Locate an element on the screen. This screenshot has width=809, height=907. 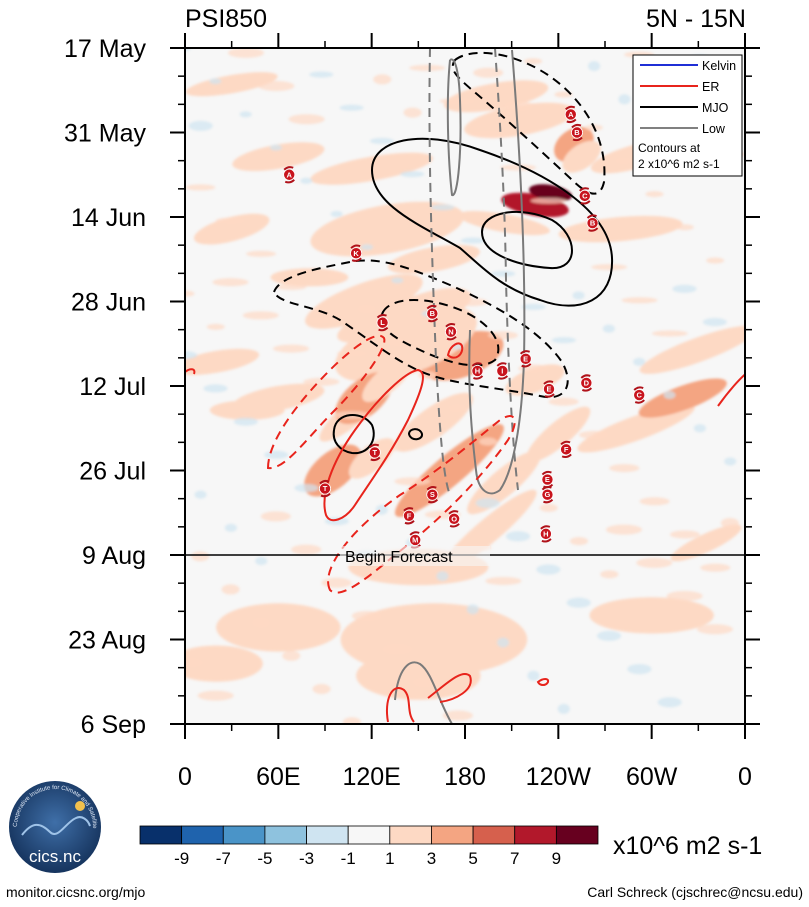
mjo-contour-negative-north is located at coordinates (528, 123).